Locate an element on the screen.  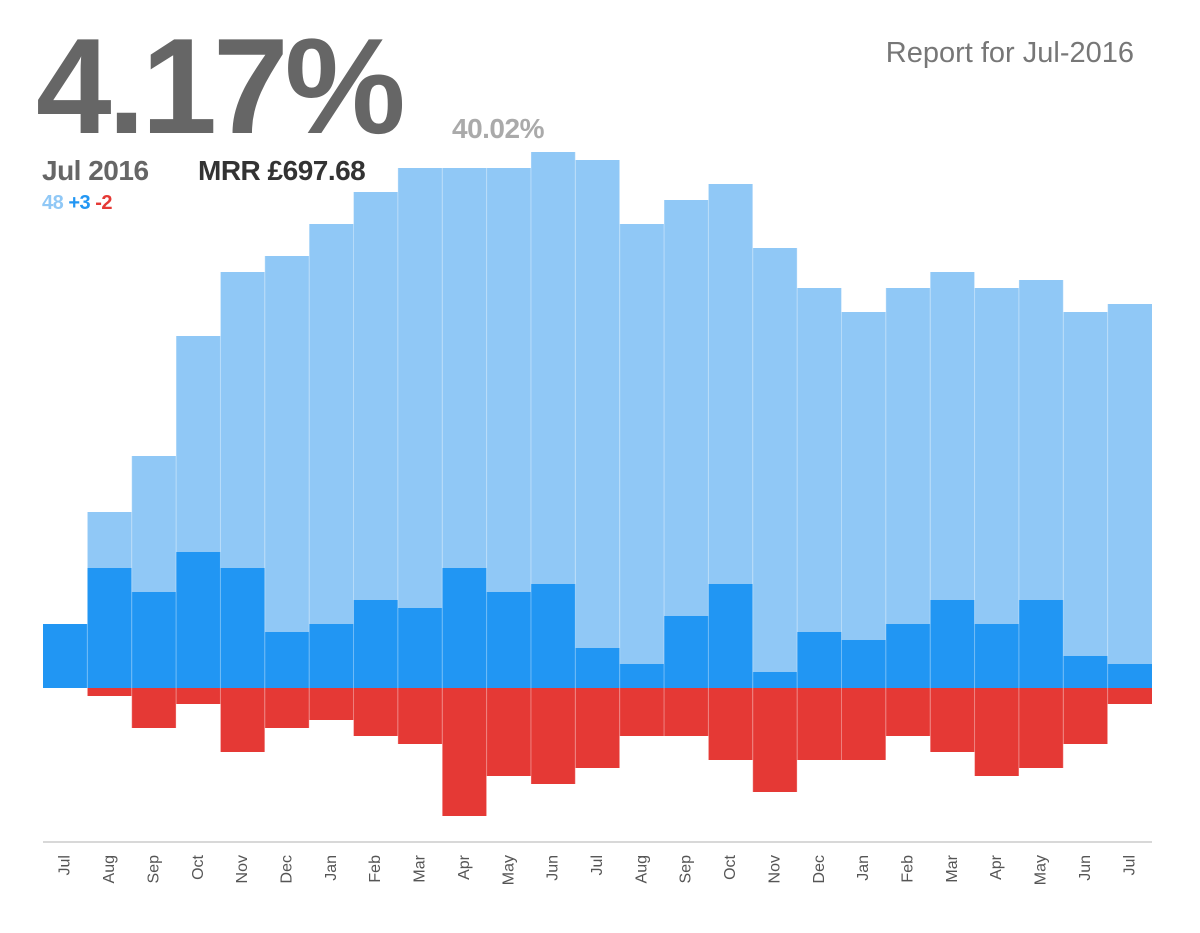
subscriber-counts: 48 +3 -2 is located at coordinates (77, 203).